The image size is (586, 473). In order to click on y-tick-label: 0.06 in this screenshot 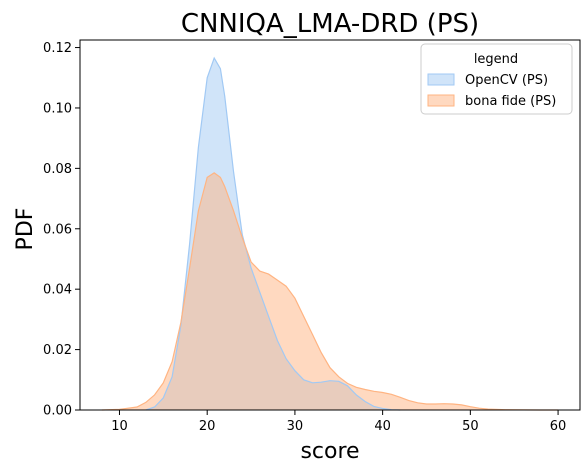, I will do `click(57, 229)`.